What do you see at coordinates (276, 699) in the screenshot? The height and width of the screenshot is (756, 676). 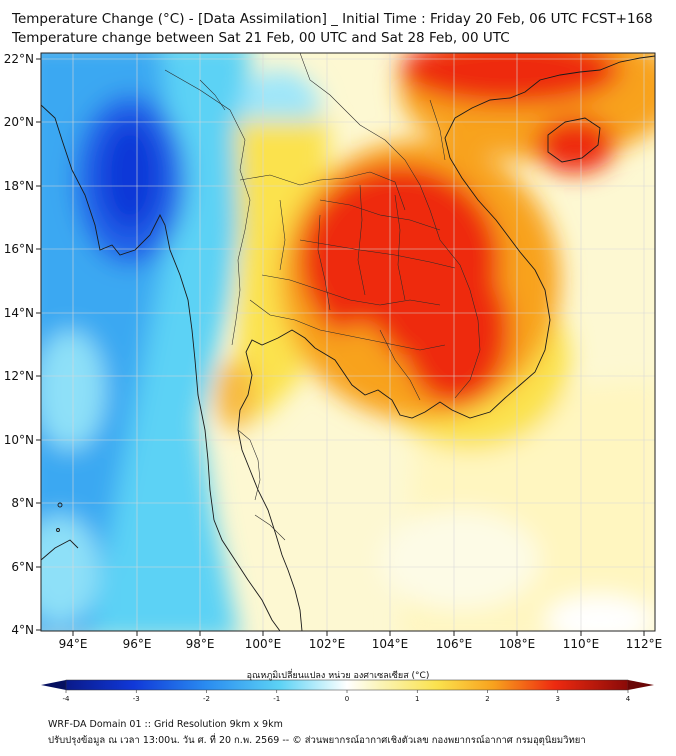 I see `colorbar-tick-label: -1` at bounding box center [276, 699].